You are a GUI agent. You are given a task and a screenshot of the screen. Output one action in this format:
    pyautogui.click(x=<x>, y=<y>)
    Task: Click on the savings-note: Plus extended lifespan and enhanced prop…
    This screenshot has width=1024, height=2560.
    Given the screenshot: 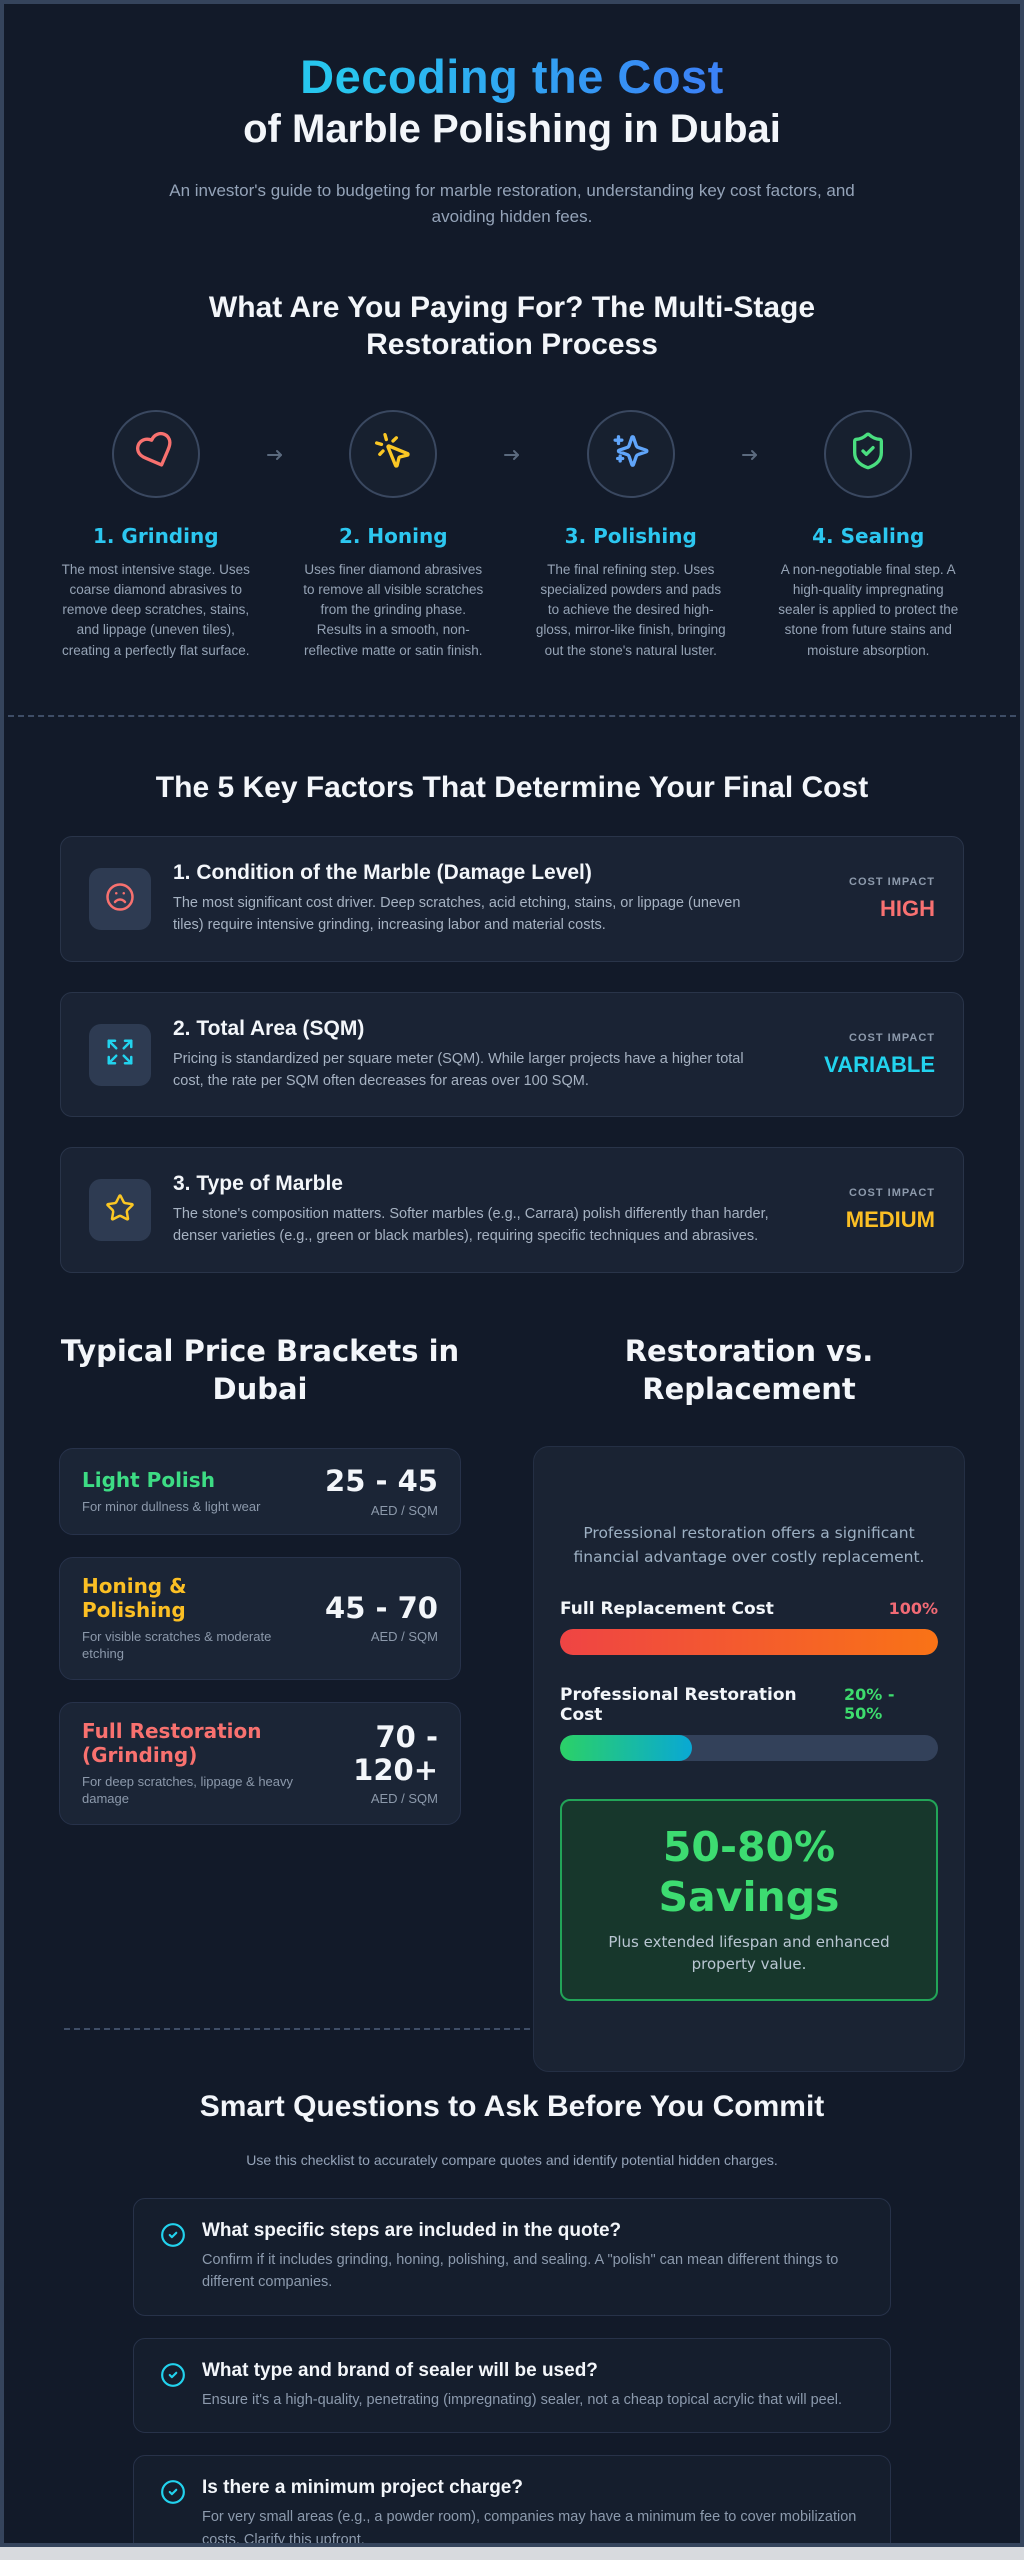 What is the action you would take?
    pyautogui.click(x=749, y=1952)
    